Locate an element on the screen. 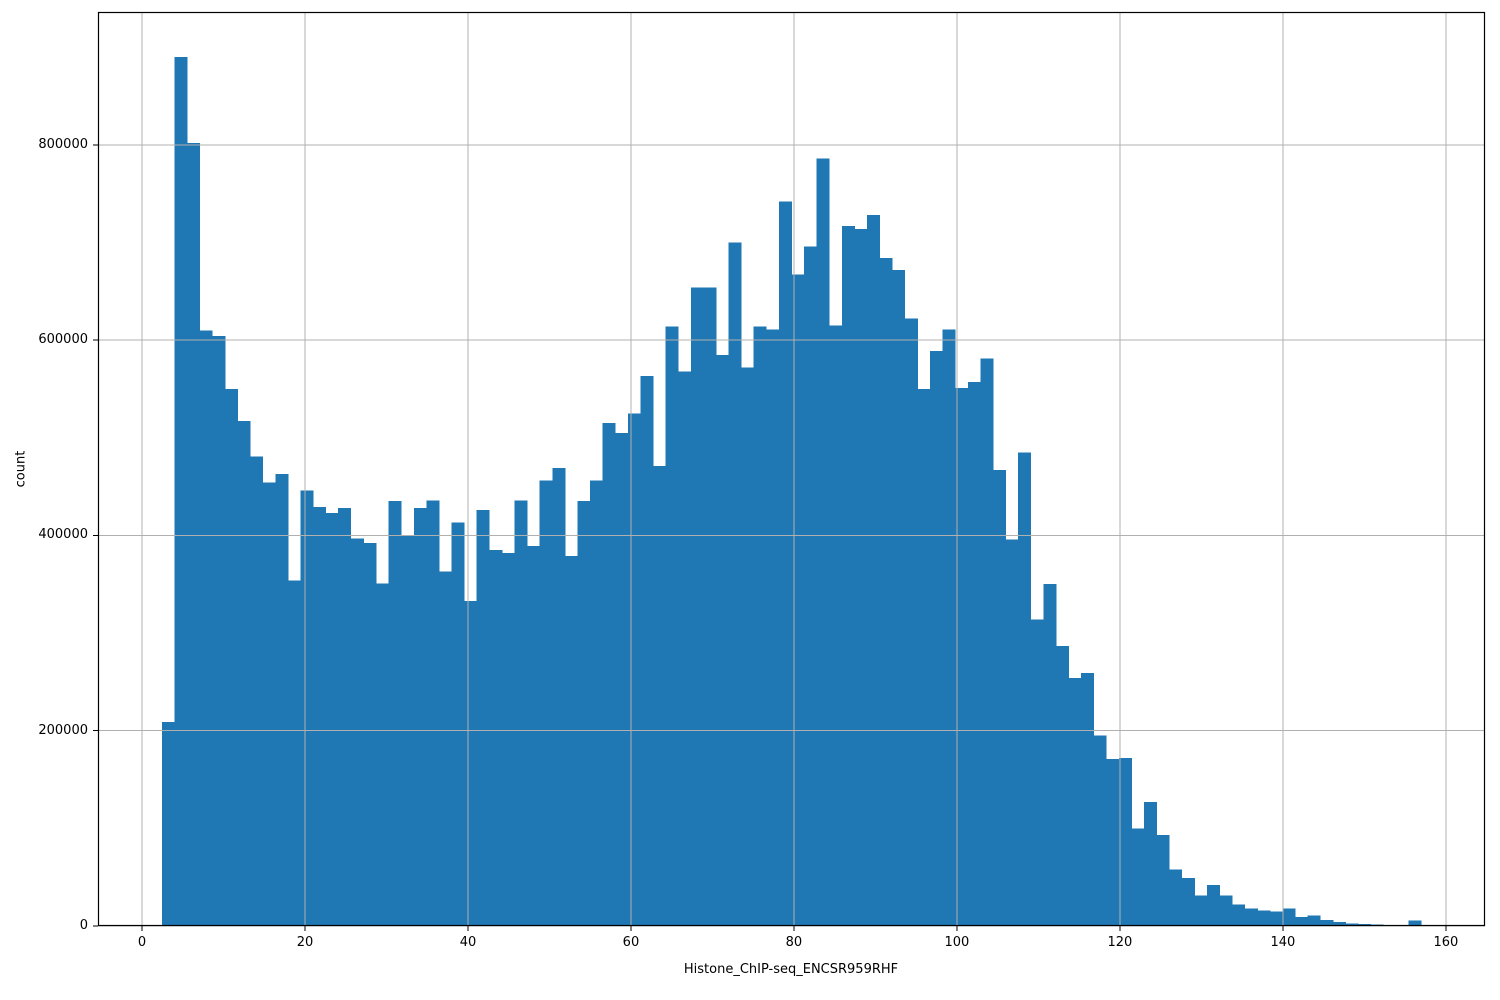  y-axis-label: count is located at coordinates (21, 469).